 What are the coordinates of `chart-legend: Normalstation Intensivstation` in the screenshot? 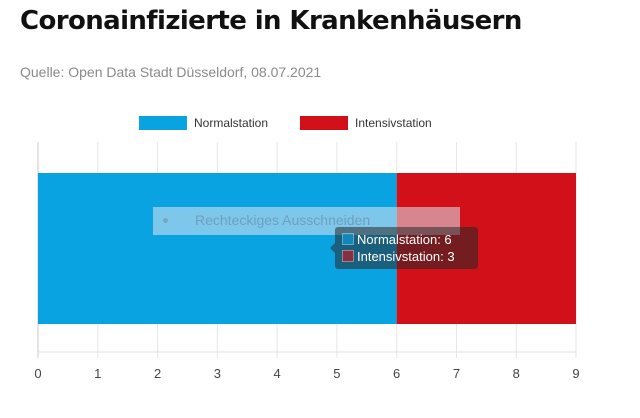 It's located at (285, 123).